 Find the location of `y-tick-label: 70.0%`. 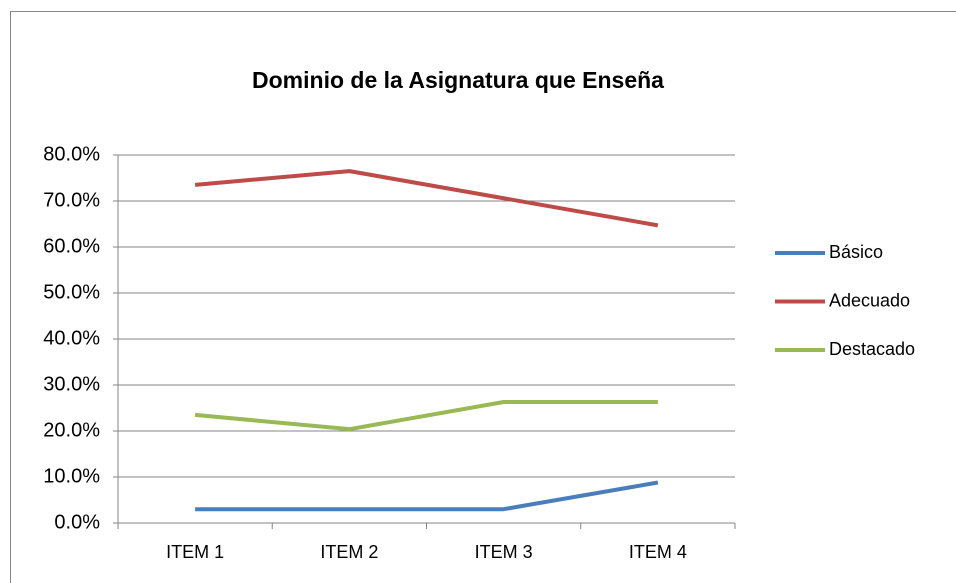

y-tick-label: 70.0% is located at coordinates (71, 200).